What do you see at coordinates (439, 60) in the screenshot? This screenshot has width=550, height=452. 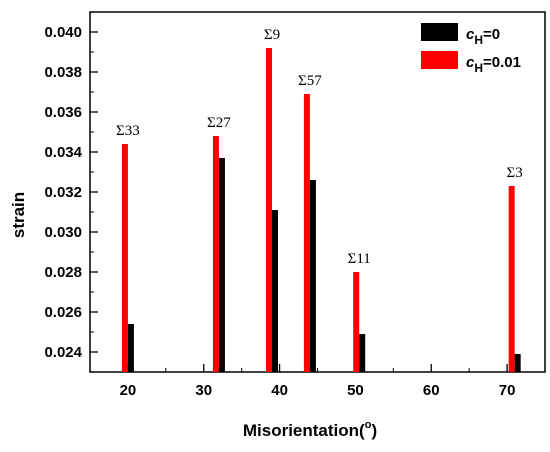 I see `legend-swatch-cH001` at bounding box center [439, 60].